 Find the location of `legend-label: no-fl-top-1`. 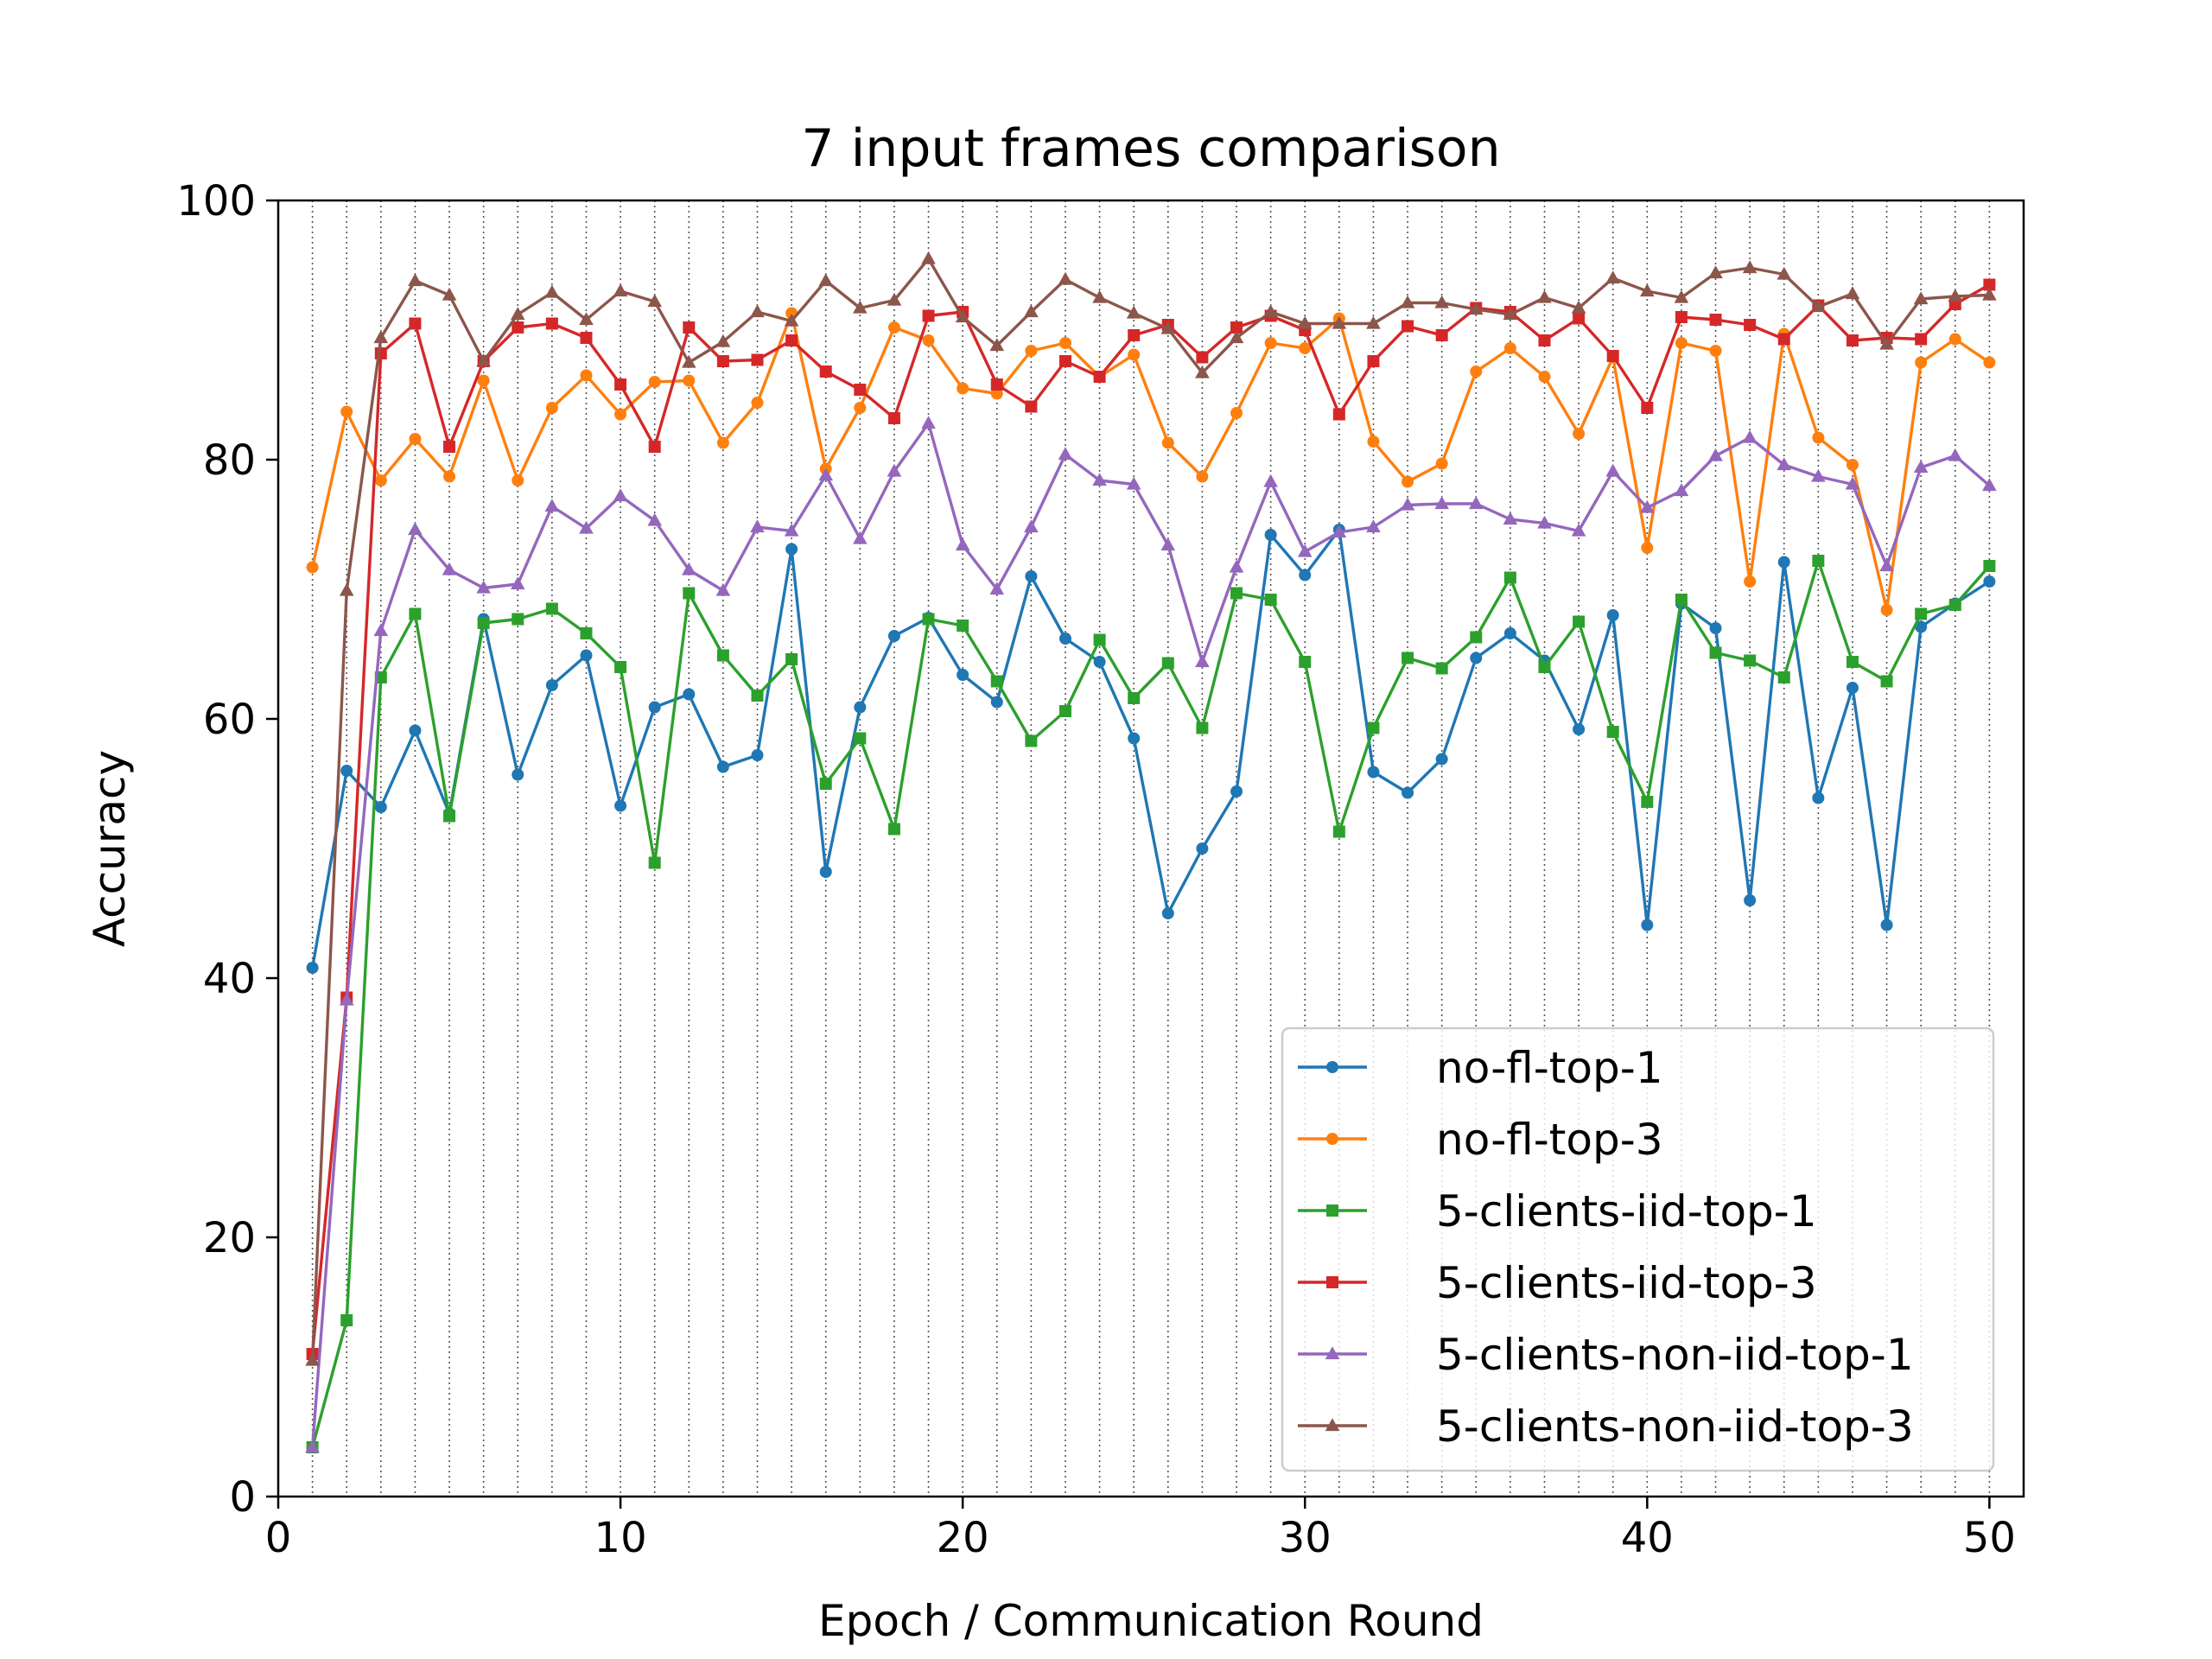

legend-label: no-fl-top-1 is located at coordinates (1549, 1068).